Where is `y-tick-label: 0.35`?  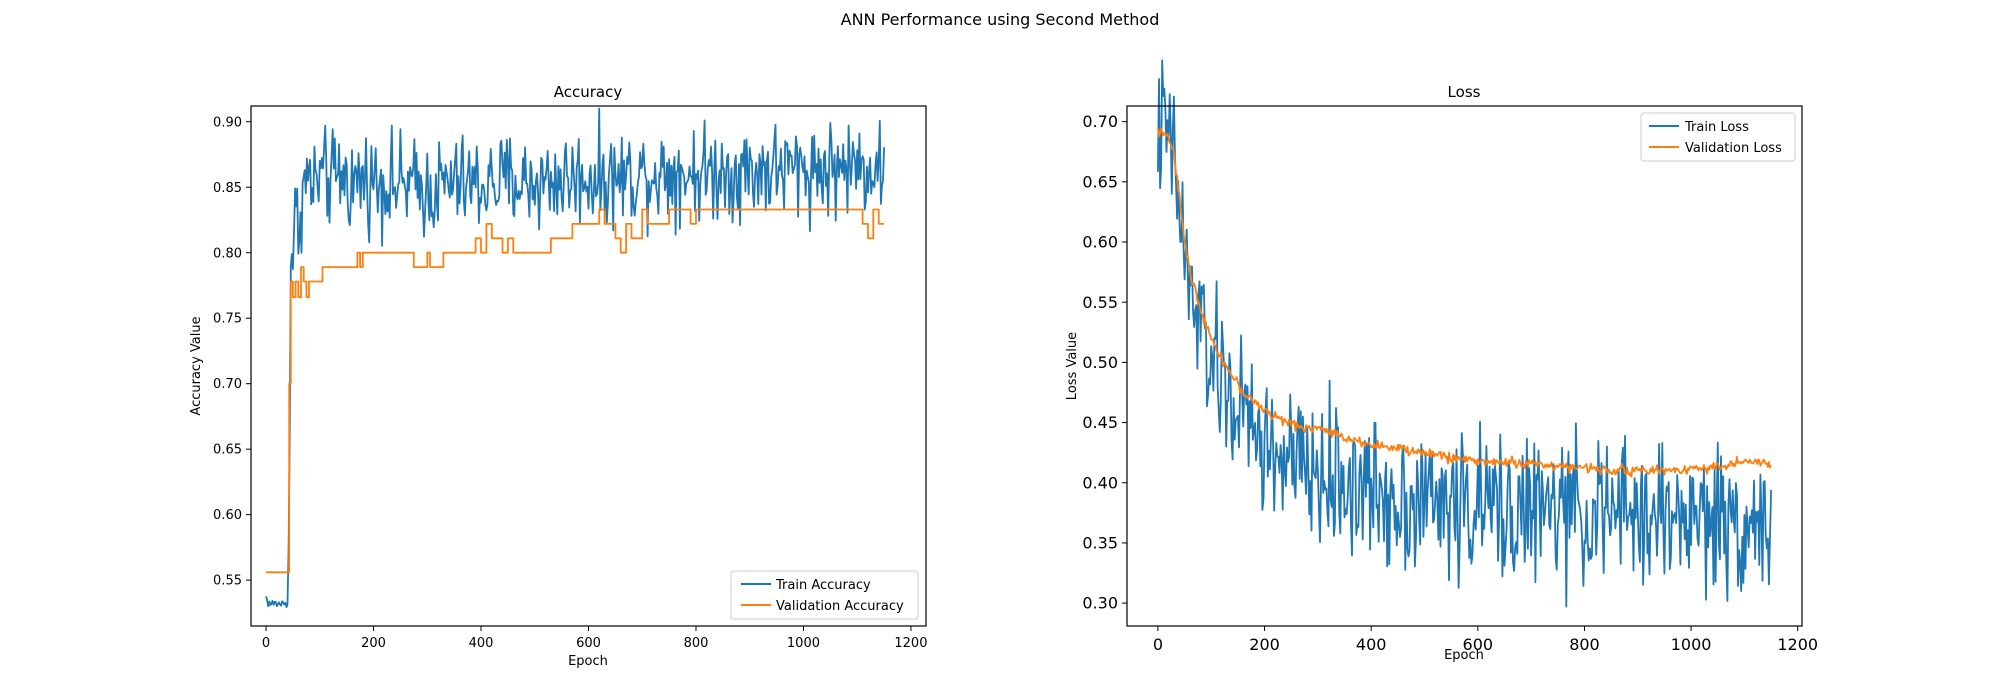
y-tick-label: 0.35 is located at coordinates (1100, 543).